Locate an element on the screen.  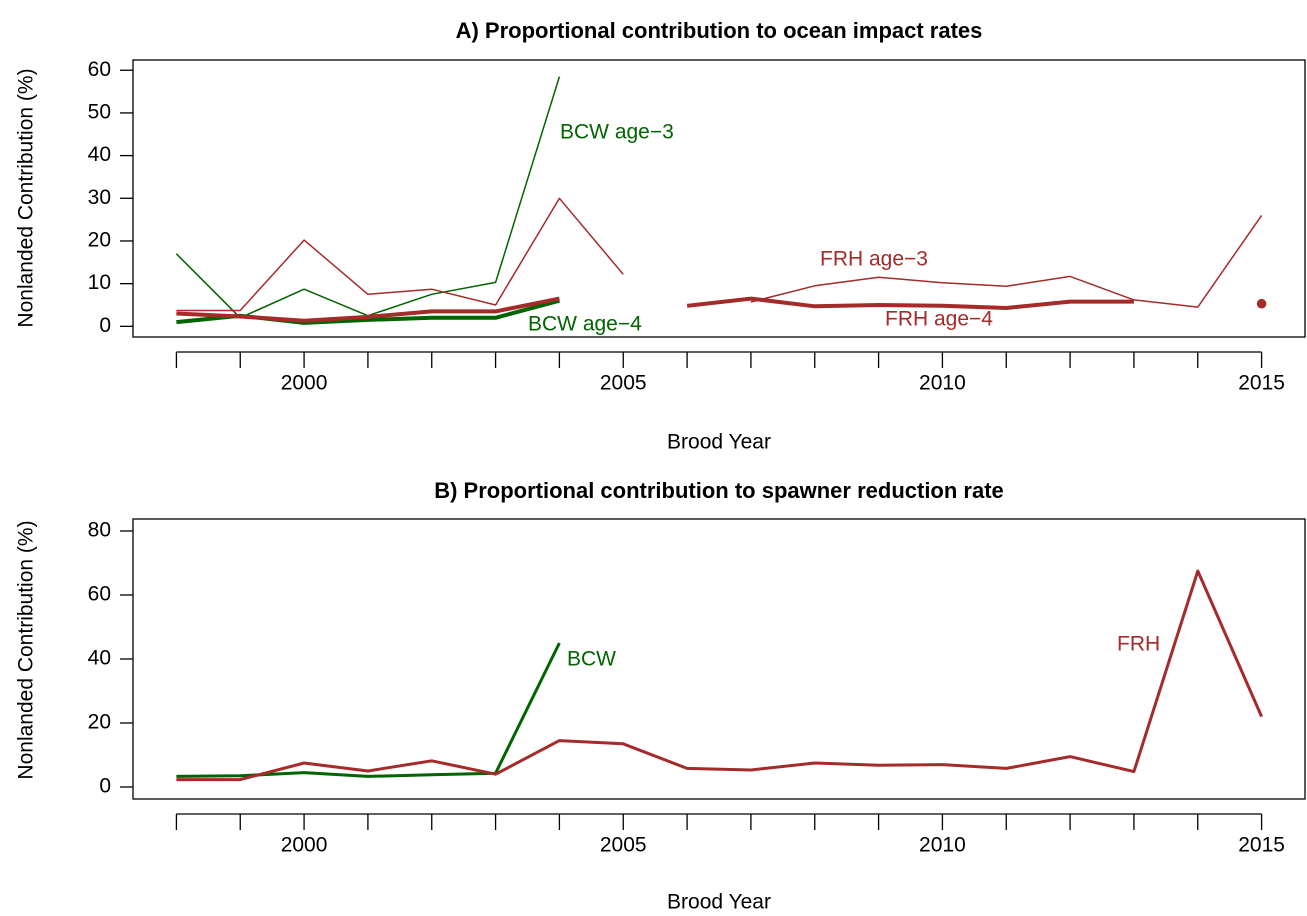
y-tick-label: 80 is located at coordinates (99, 530).